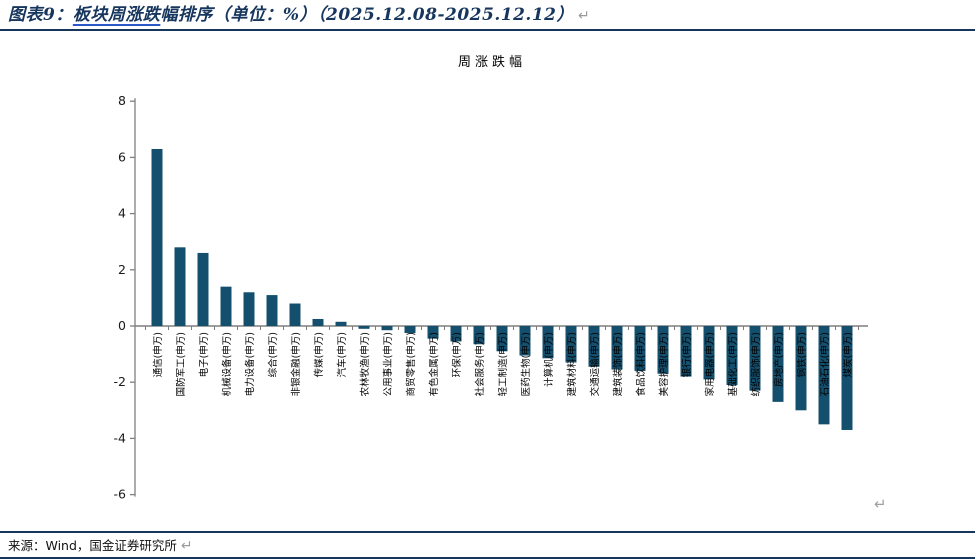 This screenshot has height=560, width=975. What do you see at coordinates (411, 364) in the screenshot?
I see `category-label-11: 商贸零售(申万)` at bounding box center [411, 364].